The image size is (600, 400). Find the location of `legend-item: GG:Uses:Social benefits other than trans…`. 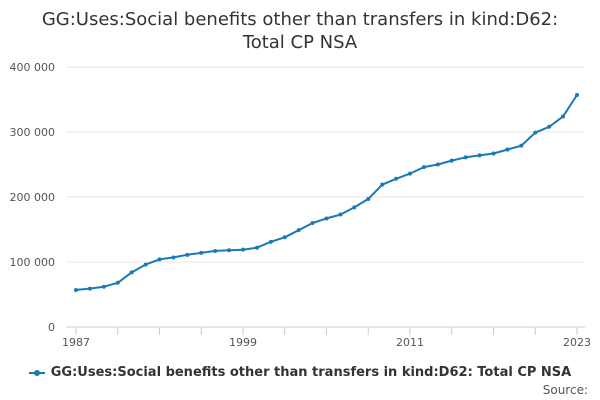

legend-item: GG:Uses:Social benefits other than trans… is located at coordinates (300, 372).